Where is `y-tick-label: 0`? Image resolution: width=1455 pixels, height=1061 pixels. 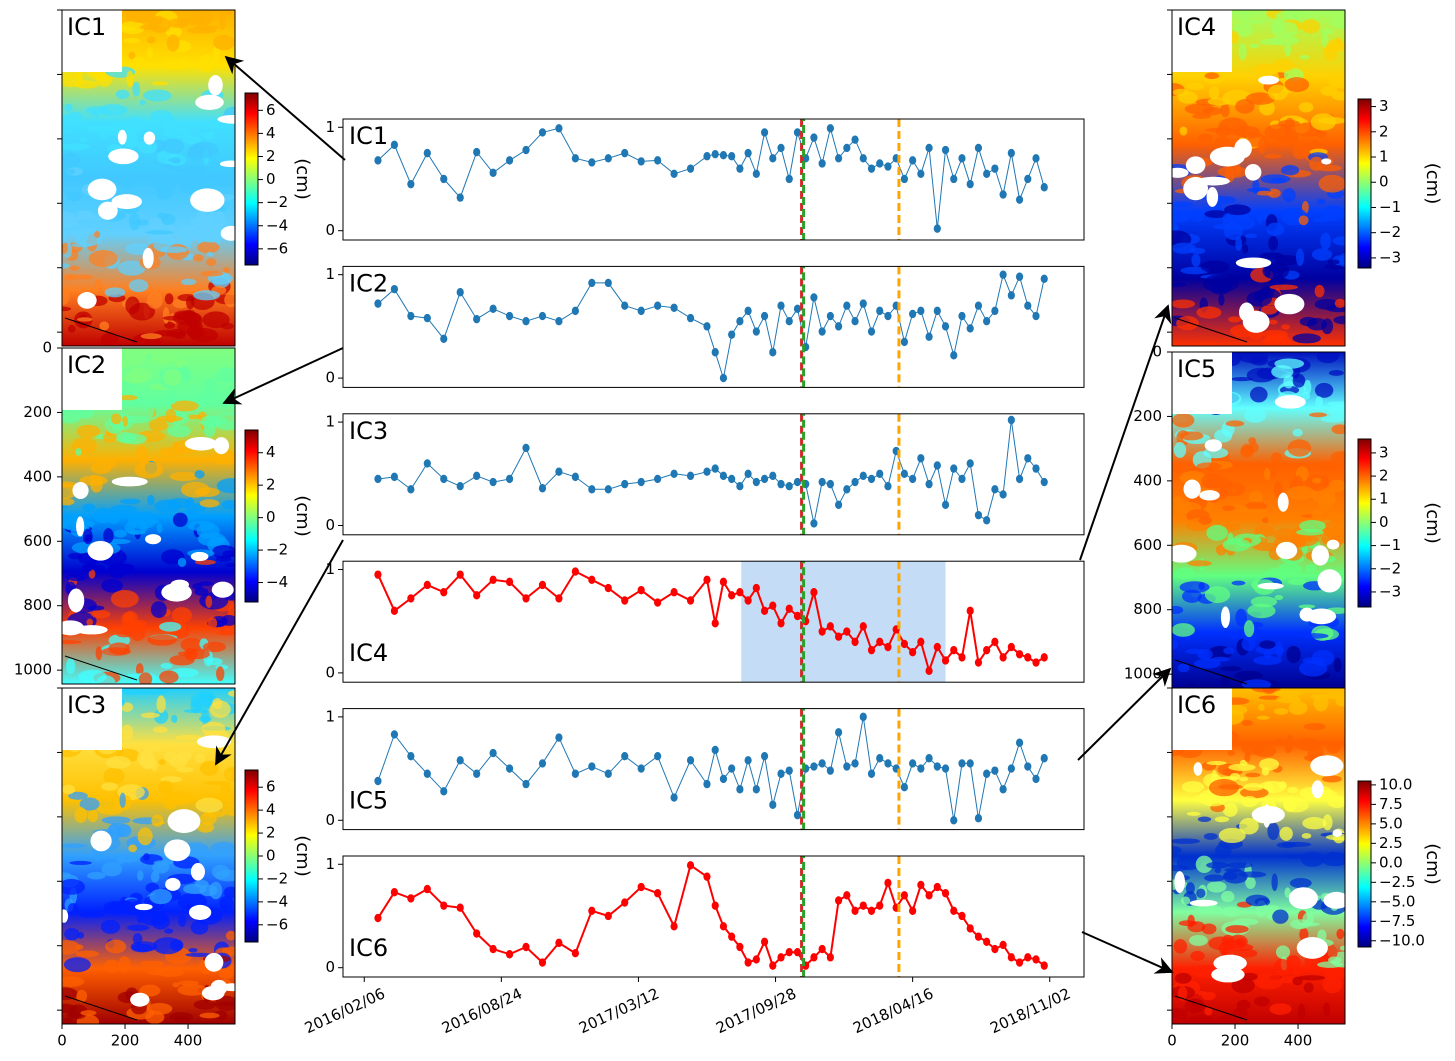
y-tick-label: 0 is located at coordinates (330, 230).